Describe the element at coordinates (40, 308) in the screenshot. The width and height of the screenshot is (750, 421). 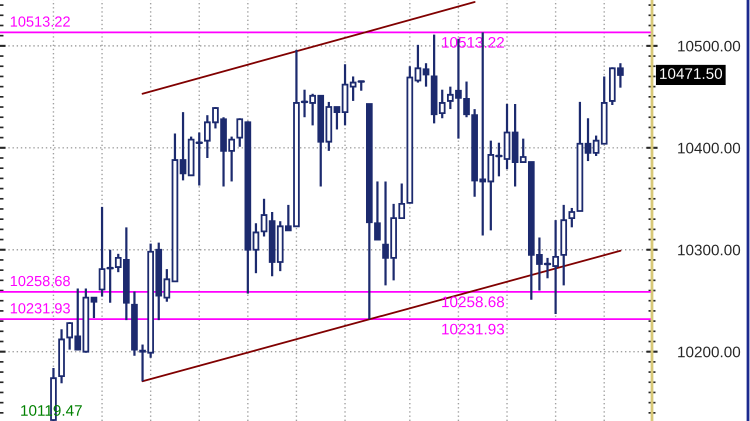
I see `text: 10231.93` at that location.